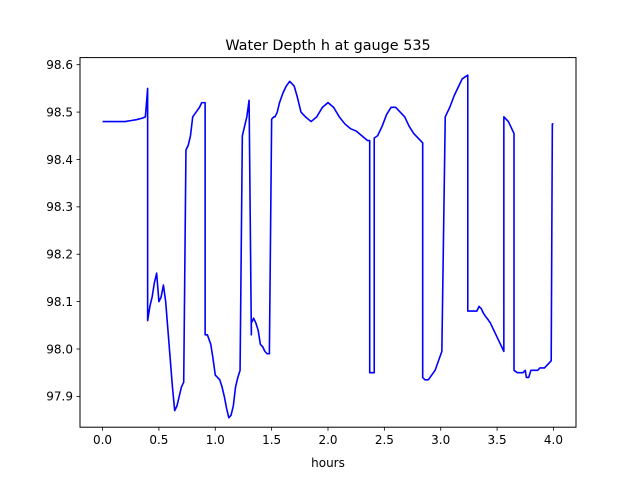 The image size is (640, 480). What do you see at coordinates (384, 440) in the screenshot?
I see `x-tick-label: 2.5` at bounding box center [384, 440].